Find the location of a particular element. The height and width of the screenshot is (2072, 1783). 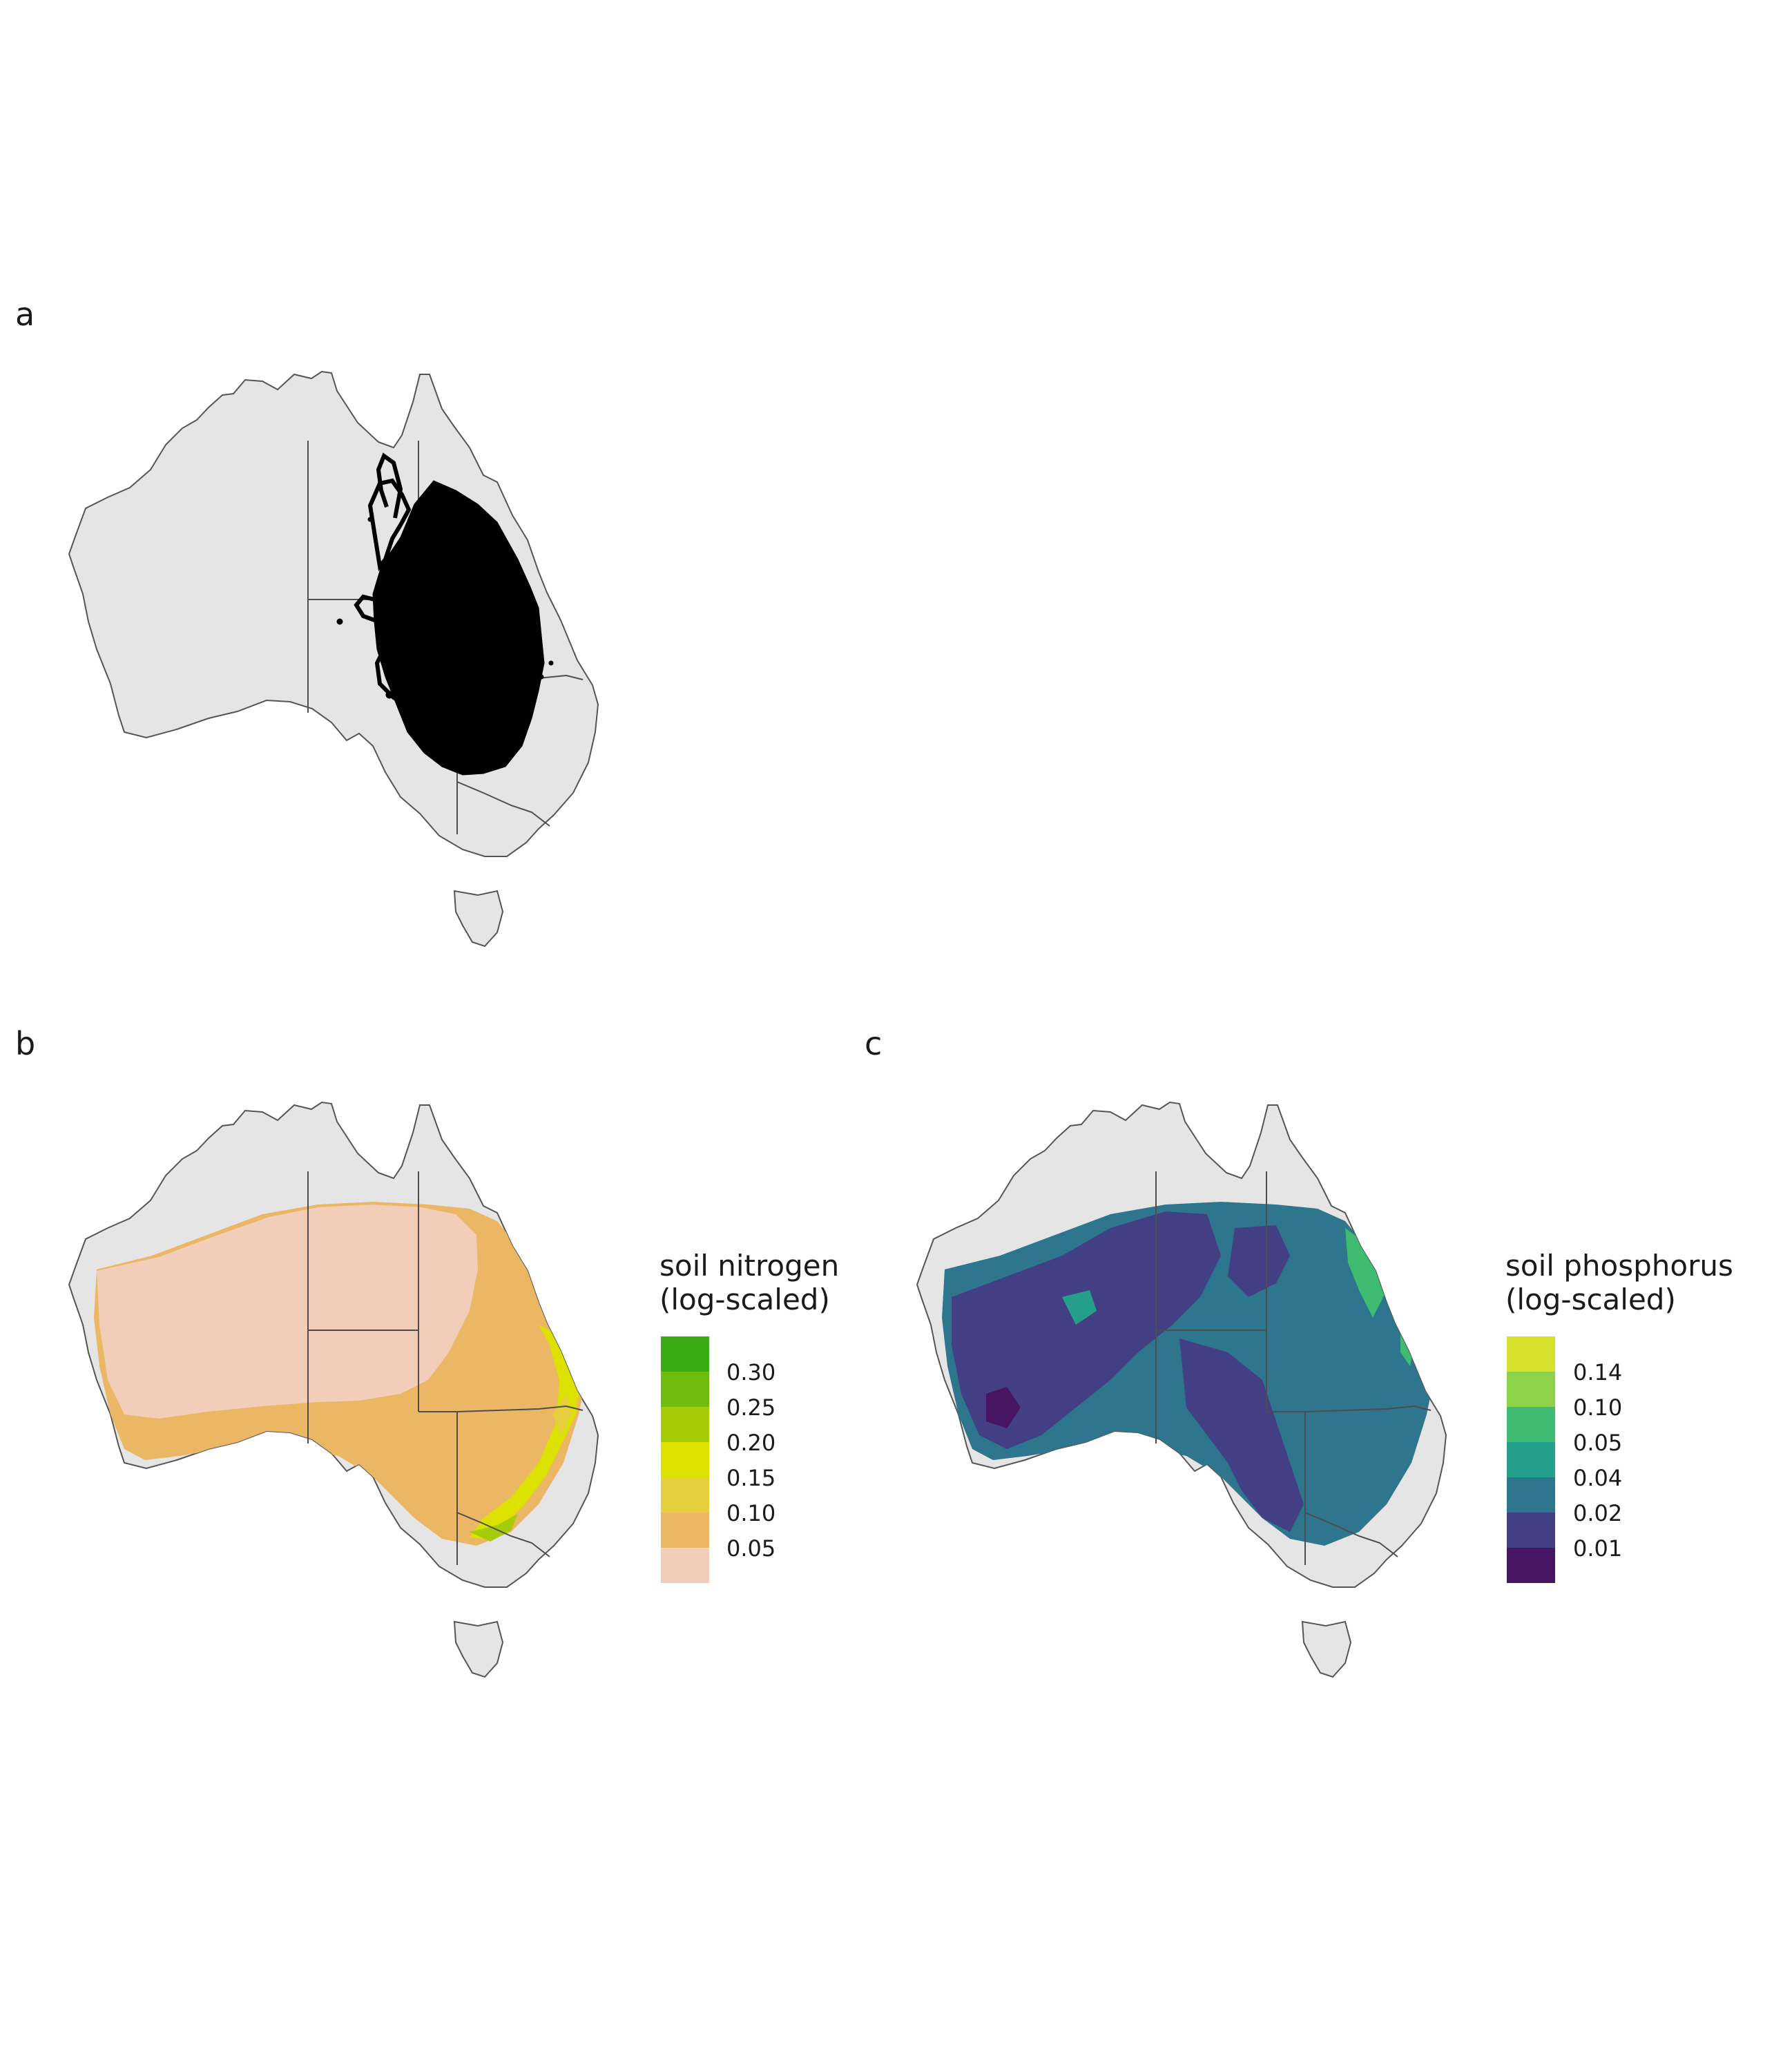

legend-bar-phosphorus is located at coordinates (1531, 1459).